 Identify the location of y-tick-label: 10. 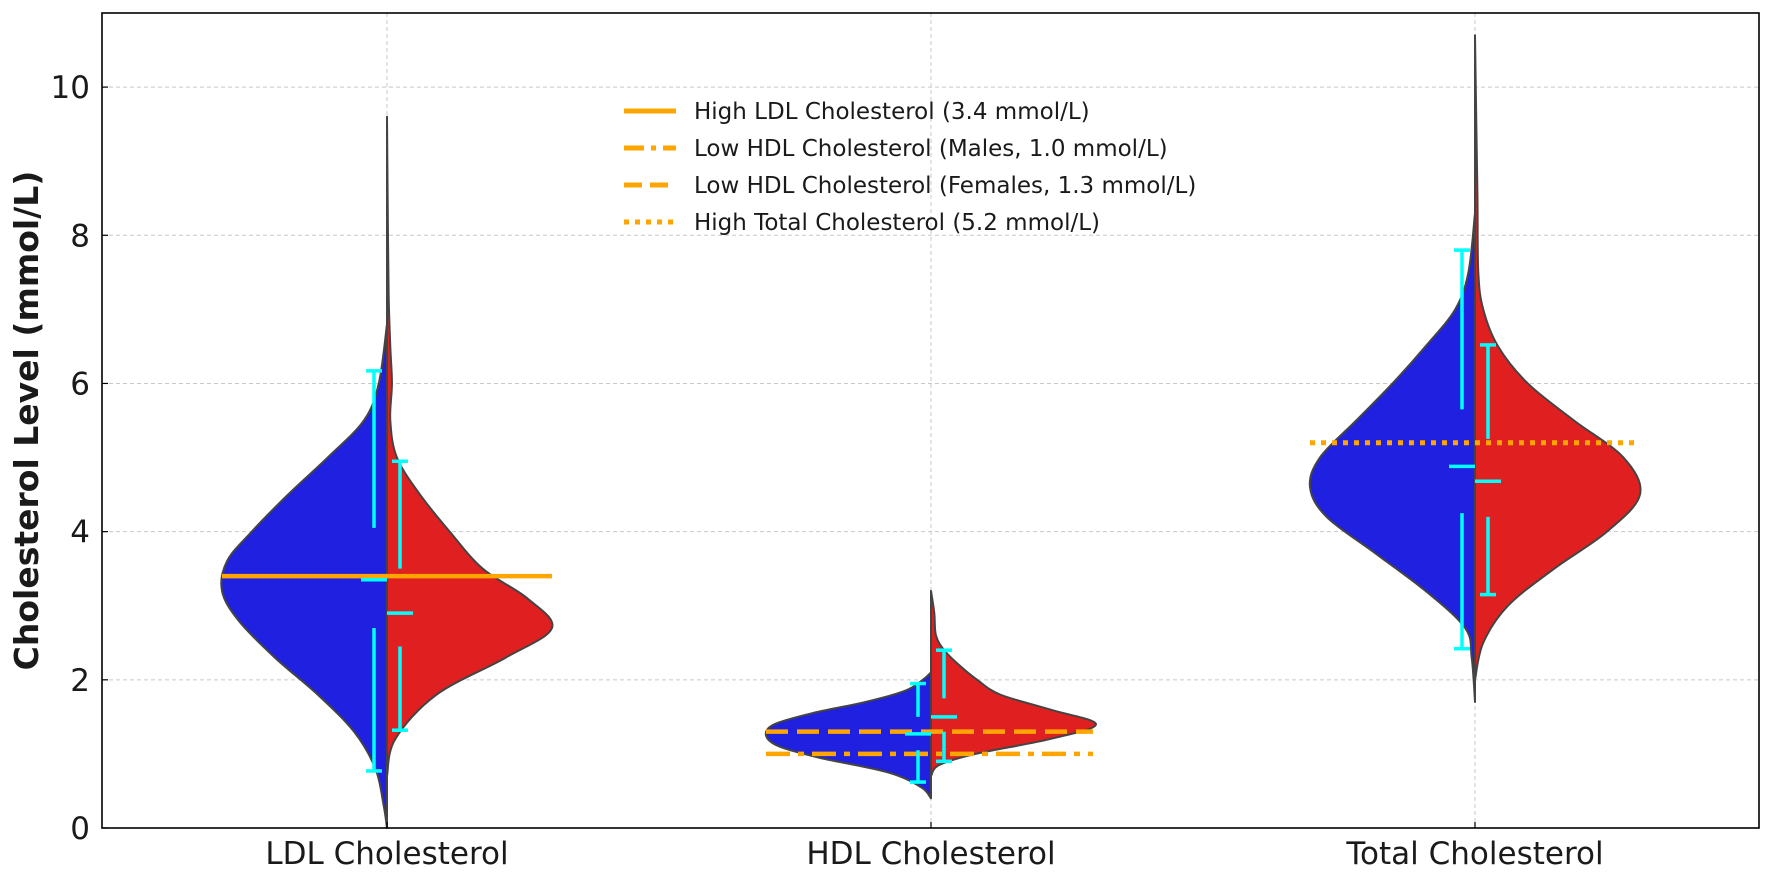
(70, 88).